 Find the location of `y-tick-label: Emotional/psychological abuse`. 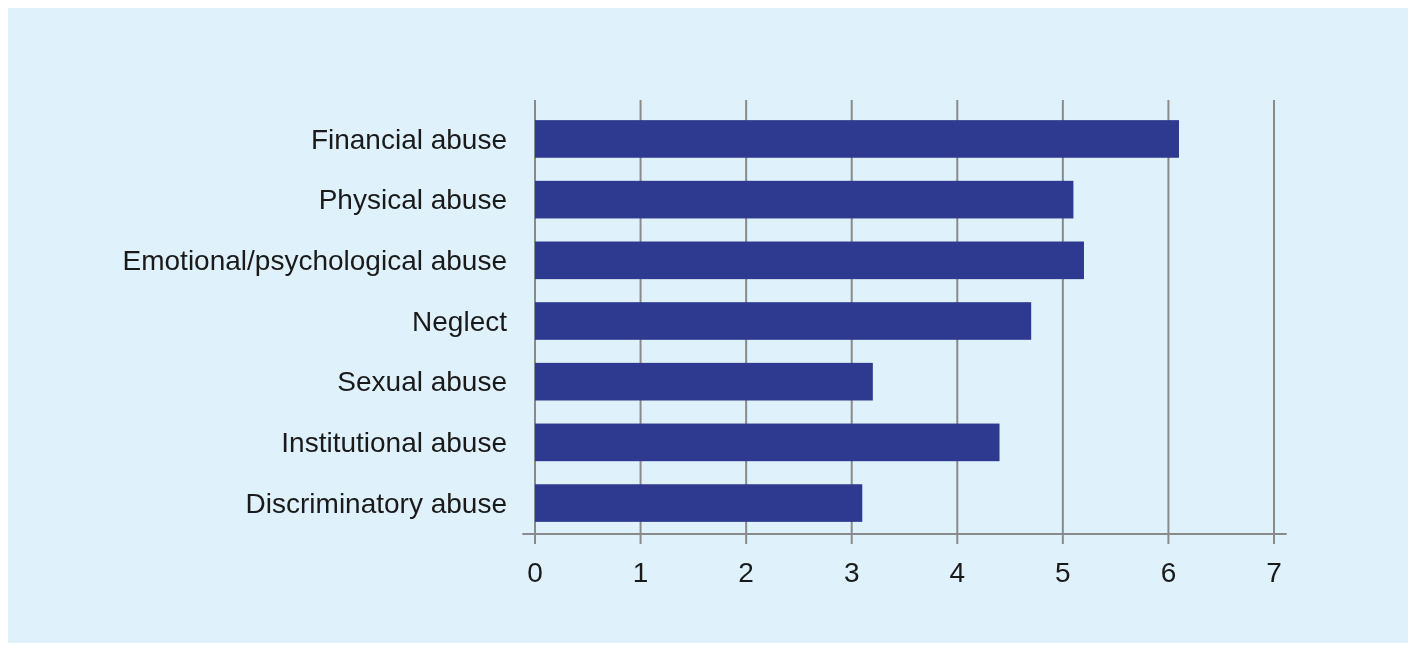

y-tick-label: Emotional/psychological abuse is located at coordinates (314, 261).